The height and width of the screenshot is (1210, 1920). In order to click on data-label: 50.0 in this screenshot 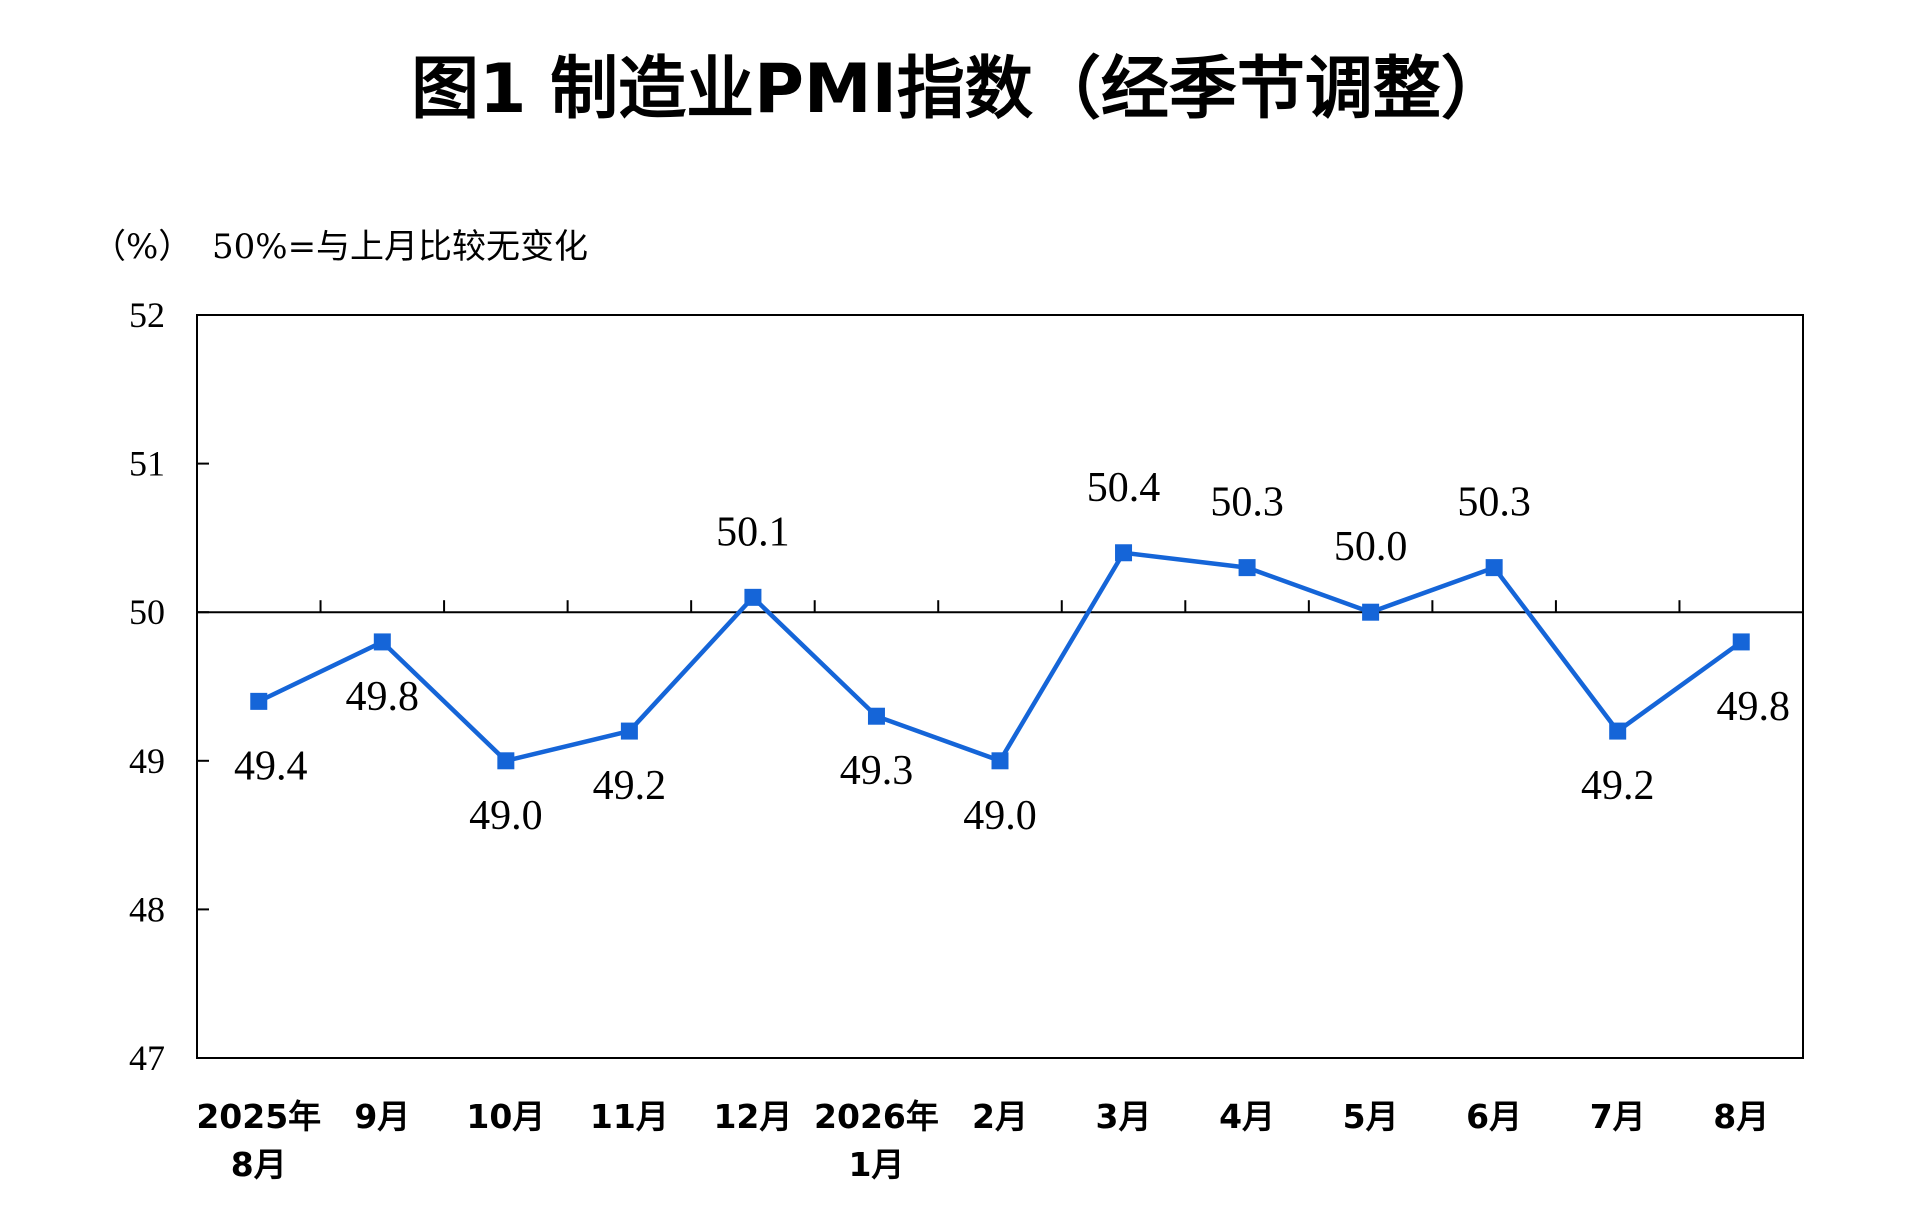, I will do `click(1371, 547)`.